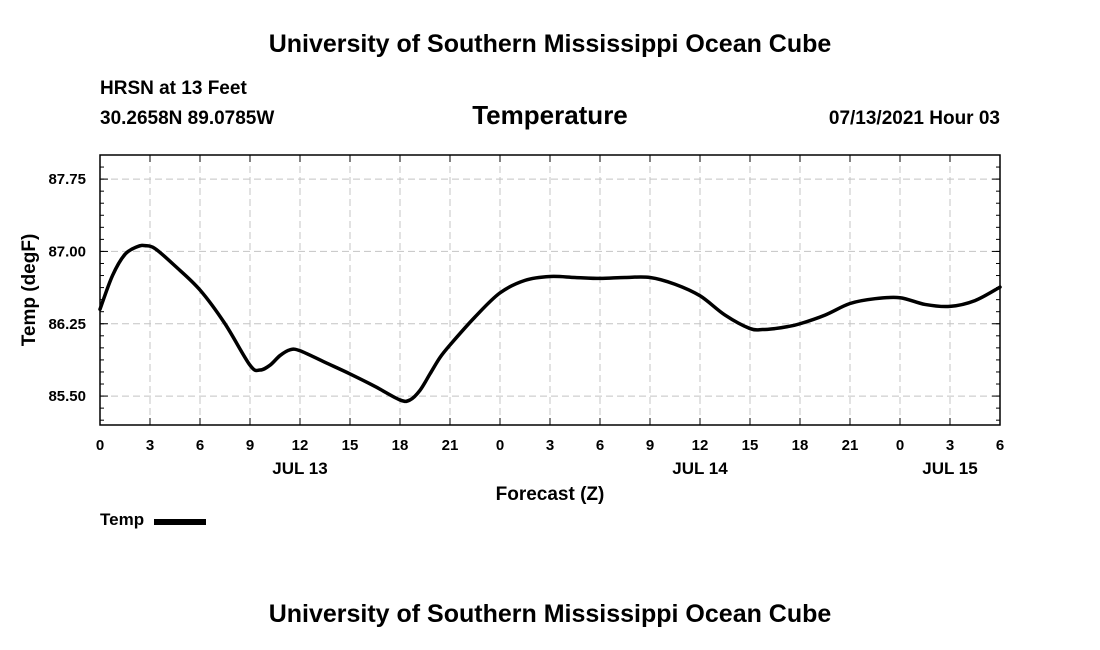 Image resolution: width=1100 pixels, height=650 pixels. I want to click on coordinates-label: 30.2658N 89.0785W, so click(187, 118).